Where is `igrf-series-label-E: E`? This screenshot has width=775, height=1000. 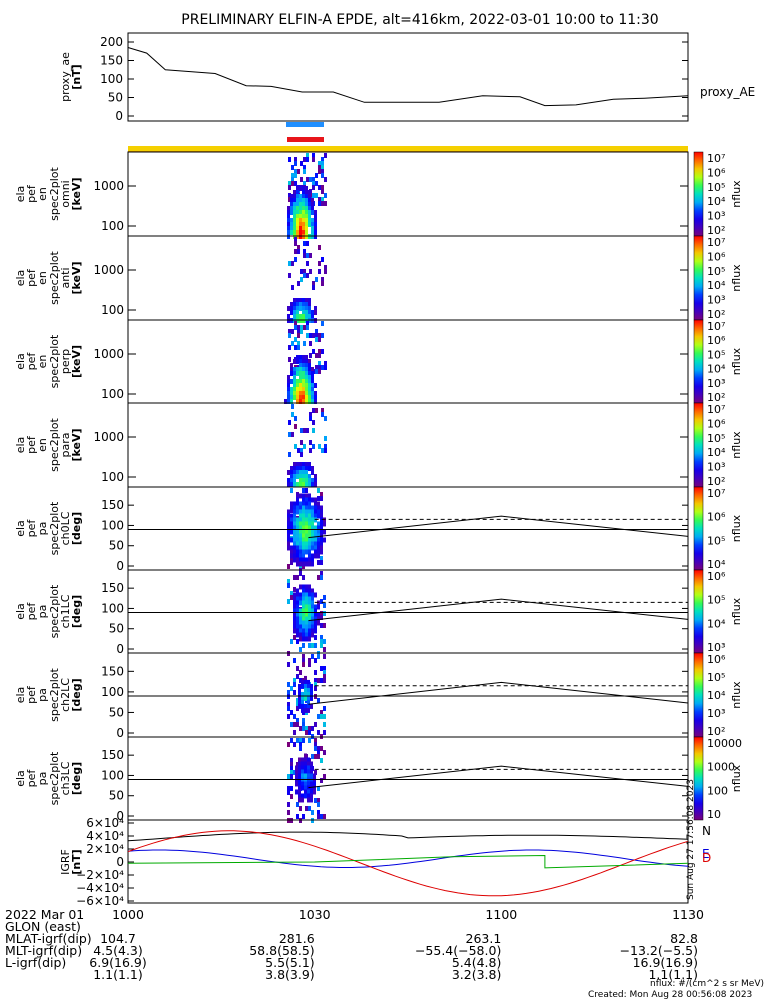
igrf-series-label-E: E is located at coordinates (706, 854).